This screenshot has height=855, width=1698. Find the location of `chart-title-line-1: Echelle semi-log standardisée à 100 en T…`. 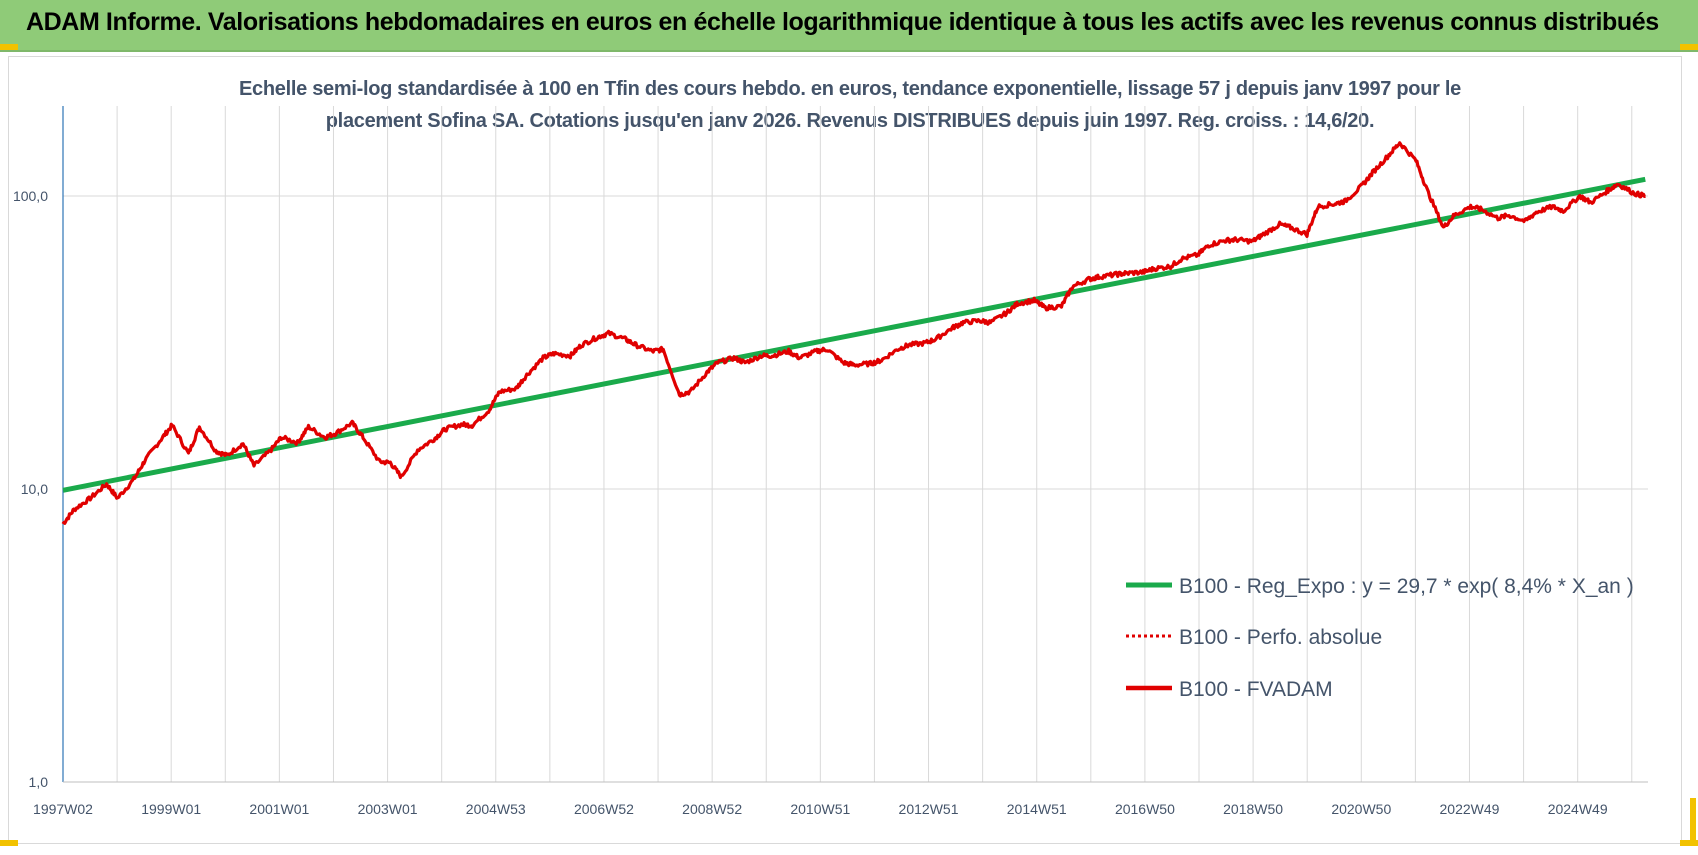

chart-title-line-1: Echelle semi-log standardisée à 100 en T… is located at coordinates (850, 89).